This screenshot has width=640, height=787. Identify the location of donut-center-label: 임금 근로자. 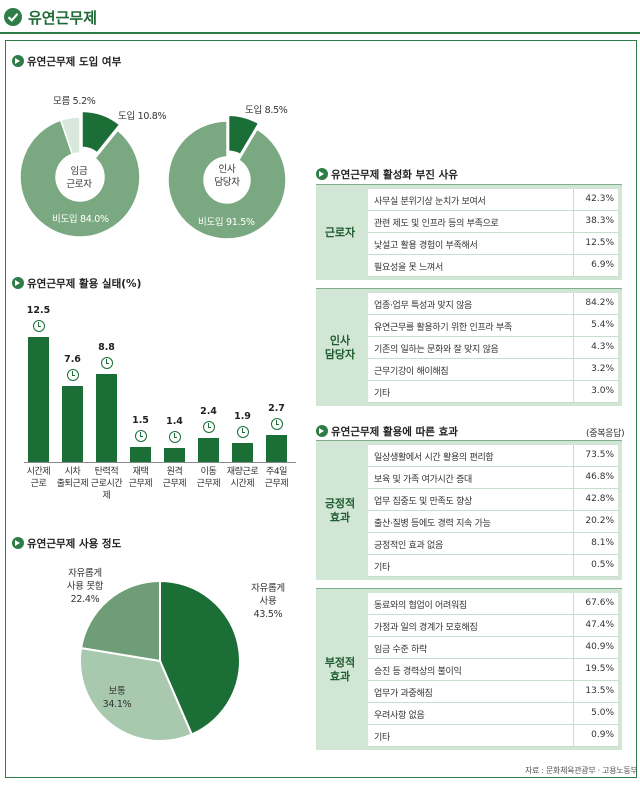
(79, 178).